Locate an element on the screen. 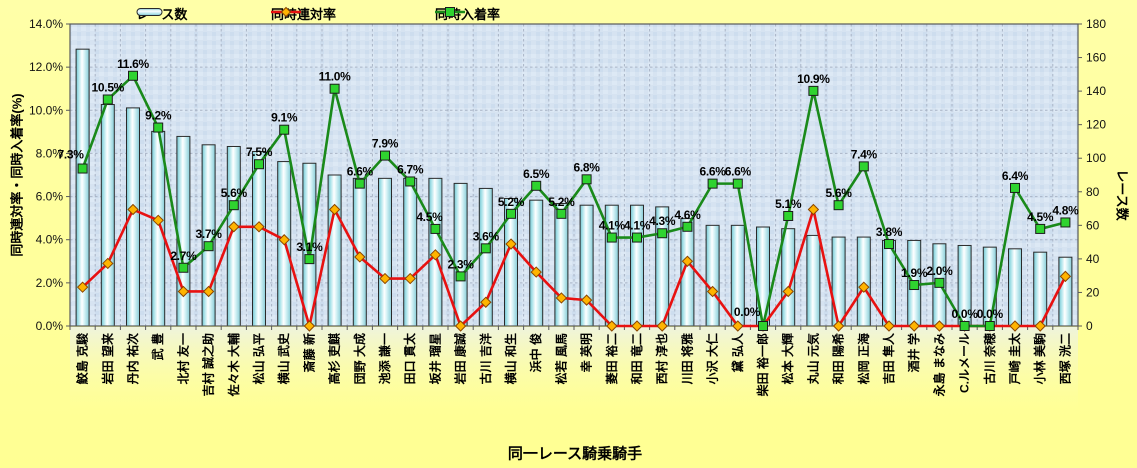 Image resolution: width=1137 pixels, height=468 pixels. data-label: 7.5% is located at coordinates (259, 152).